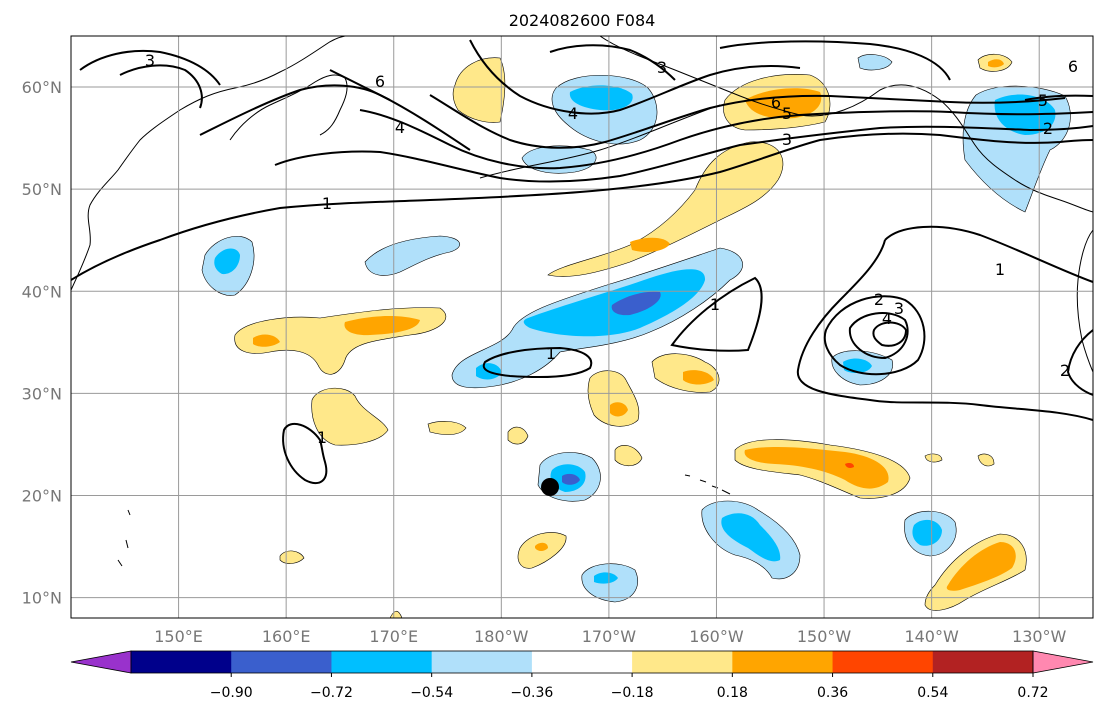 Image resolution: width=1105 pixels, height=712 pixels. I want to click on neg-region-dateline-north, so click(412, 255).